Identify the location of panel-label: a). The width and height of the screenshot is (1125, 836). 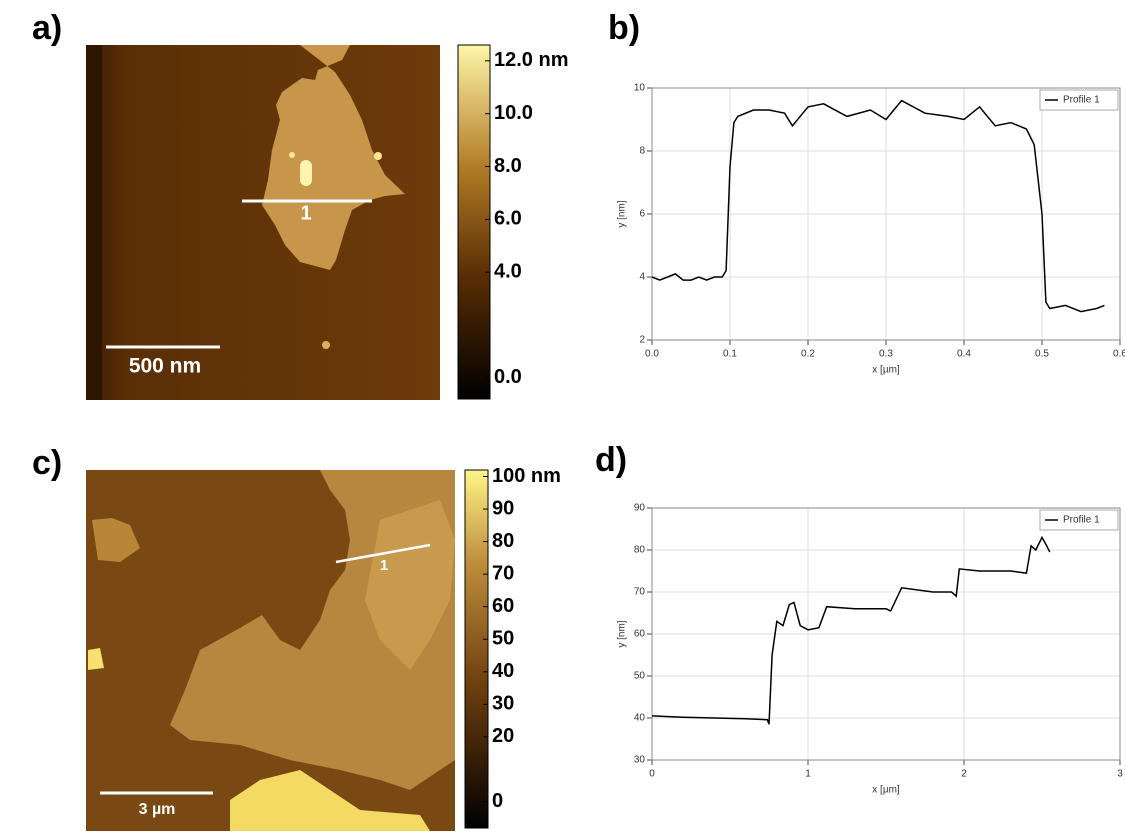
(47, 28).